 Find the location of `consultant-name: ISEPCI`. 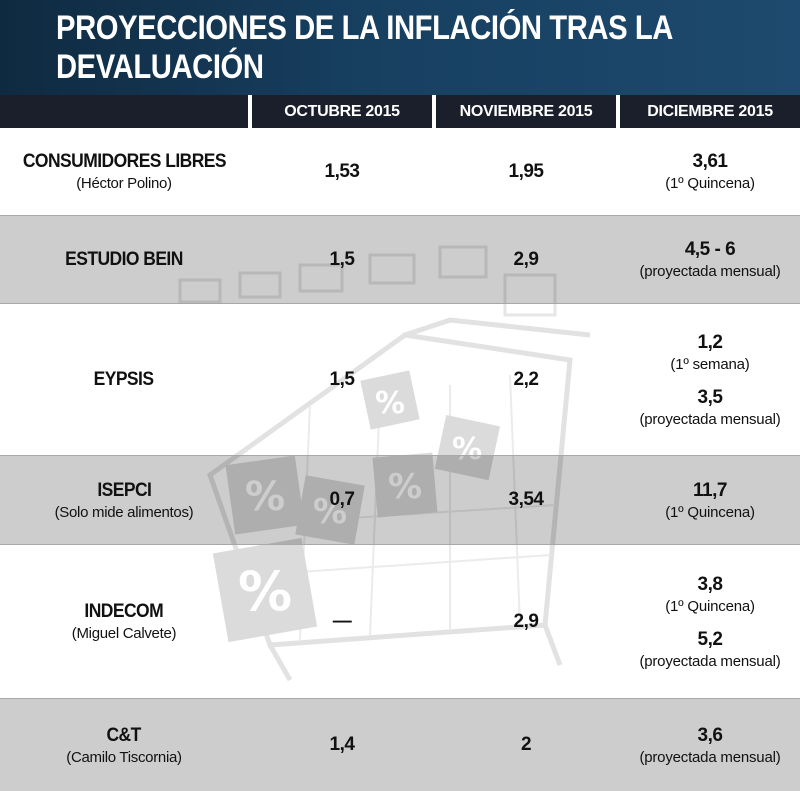

consultant-name: ISEPCI is located at coordinates (124, 490).